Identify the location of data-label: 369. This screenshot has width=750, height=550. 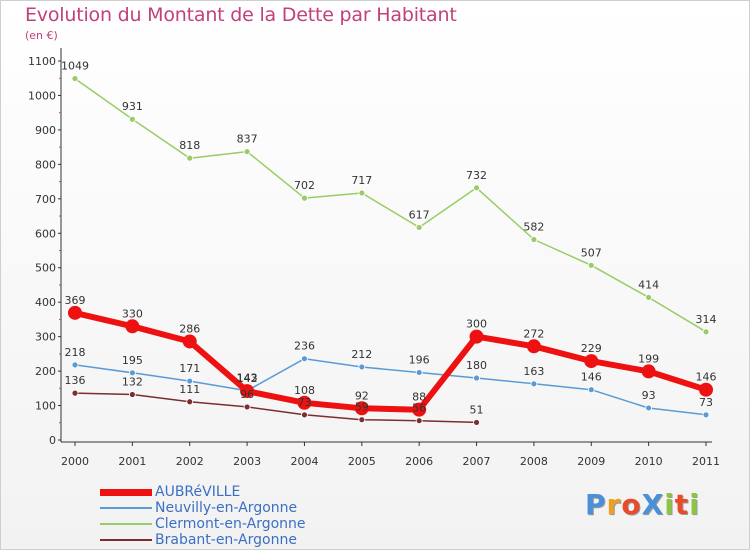
(75, 300).